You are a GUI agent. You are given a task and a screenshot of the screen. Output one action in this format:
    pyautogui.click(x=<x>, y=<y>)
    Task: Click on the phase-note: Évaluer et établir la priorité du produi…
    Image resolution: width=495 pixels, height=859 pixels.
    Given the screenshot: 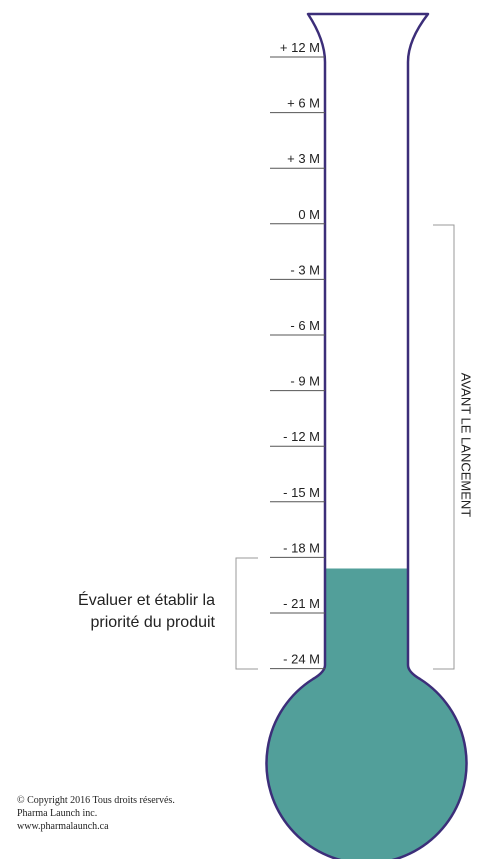 What is the action you would take?
    pyautogui.click(x=122, y=612)
    